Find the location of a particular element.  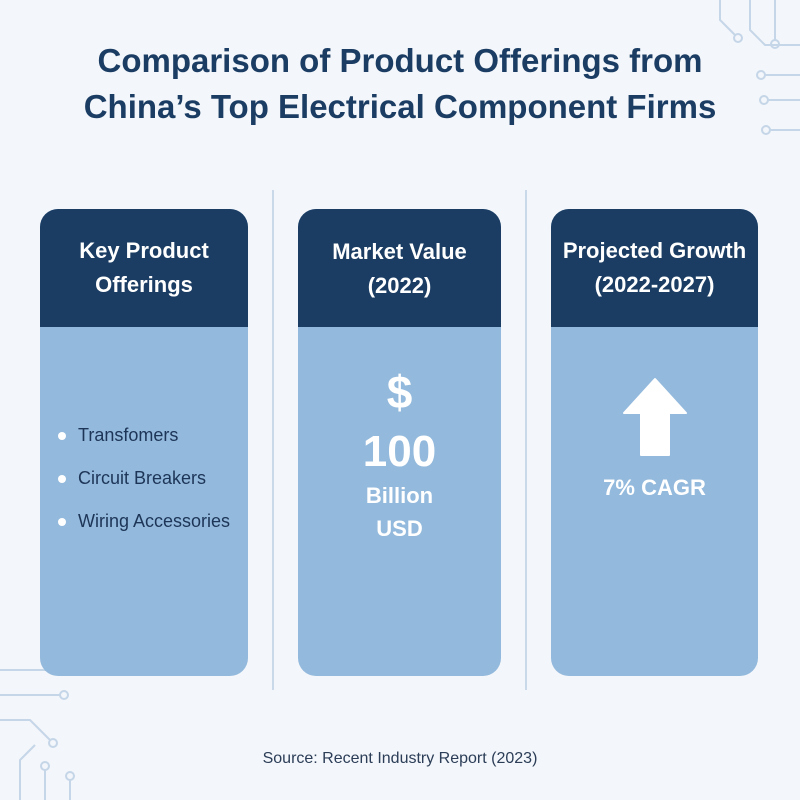

list-item-label: Transfomers is located at coordinates (128, 435).